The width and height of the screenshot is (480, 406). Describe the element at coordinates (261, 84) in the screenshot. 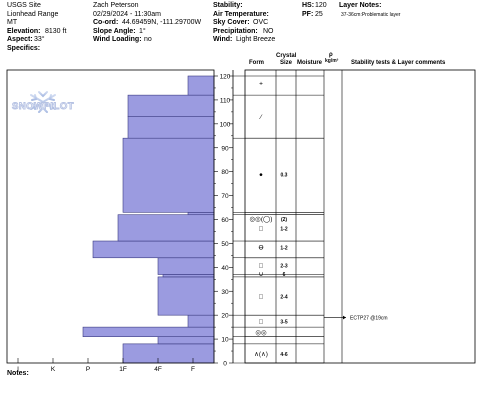

I see `grain-form-0: +` at that location.